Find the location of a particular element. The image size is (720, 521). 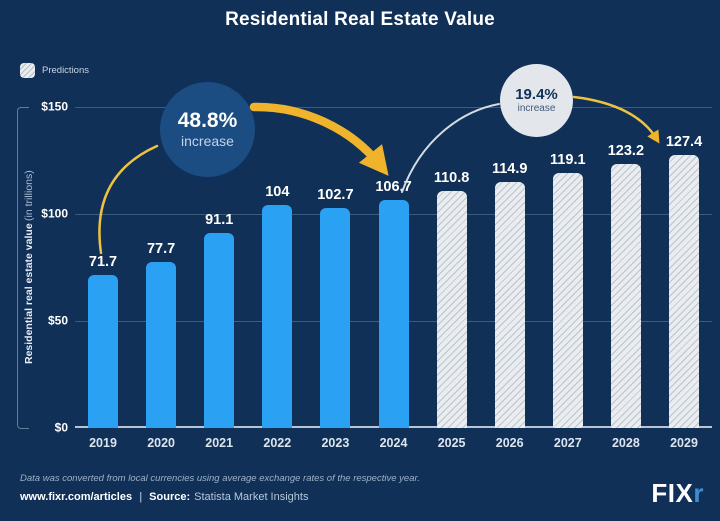

bar-2022 is located at coordinates (277, 316).